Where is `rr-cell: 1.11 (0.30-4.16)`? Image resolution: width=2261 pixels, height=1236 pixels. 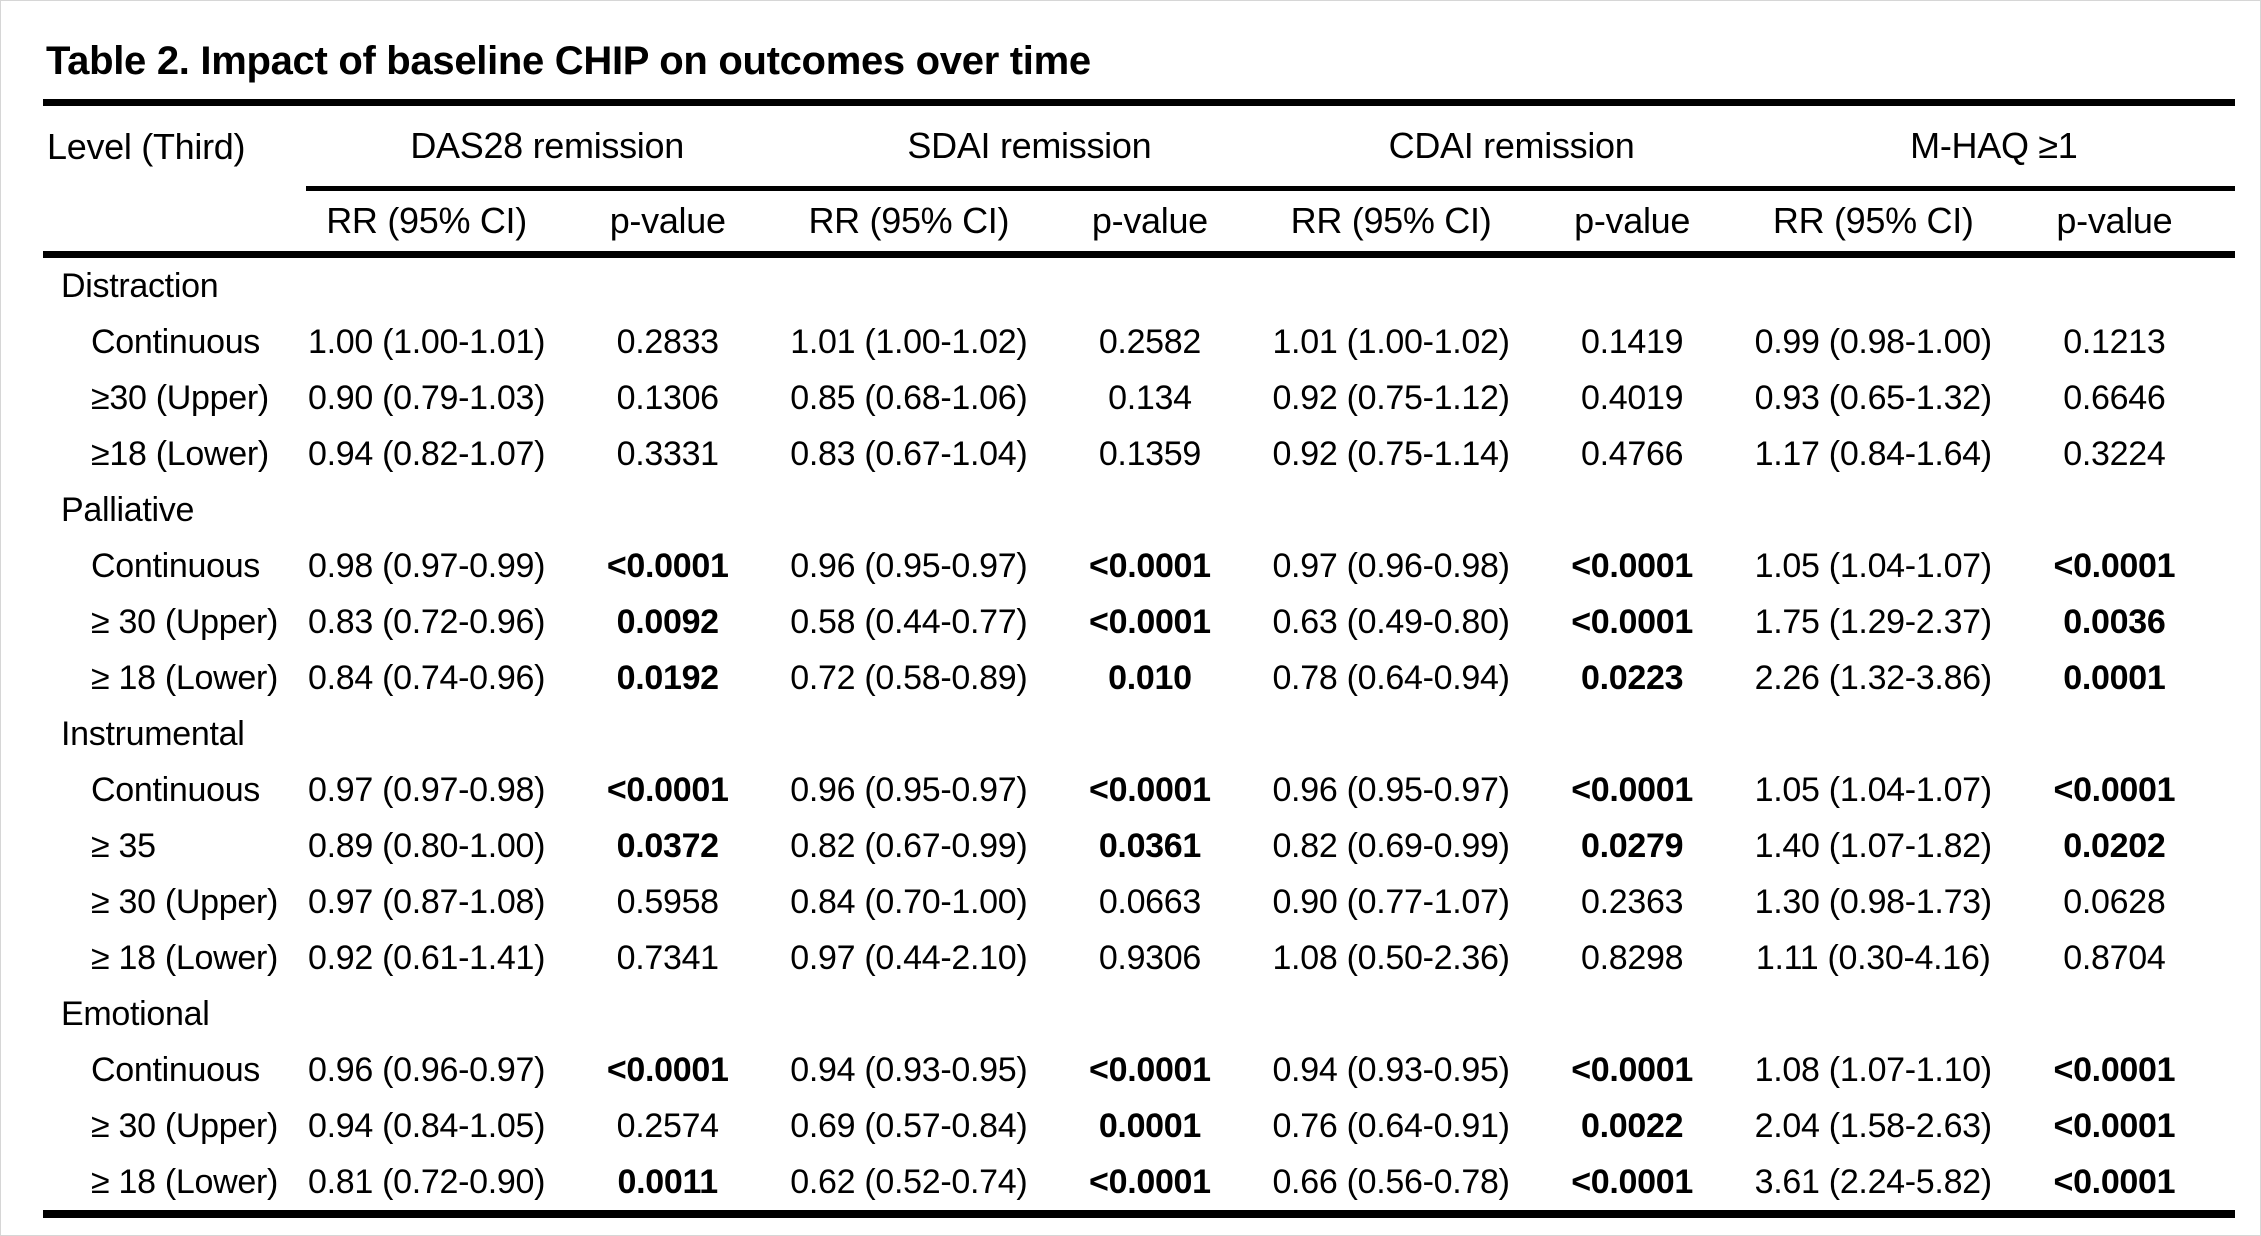
rr-cell: 1.11 (0.30-4.16) is located at coordinates (1873, 957).